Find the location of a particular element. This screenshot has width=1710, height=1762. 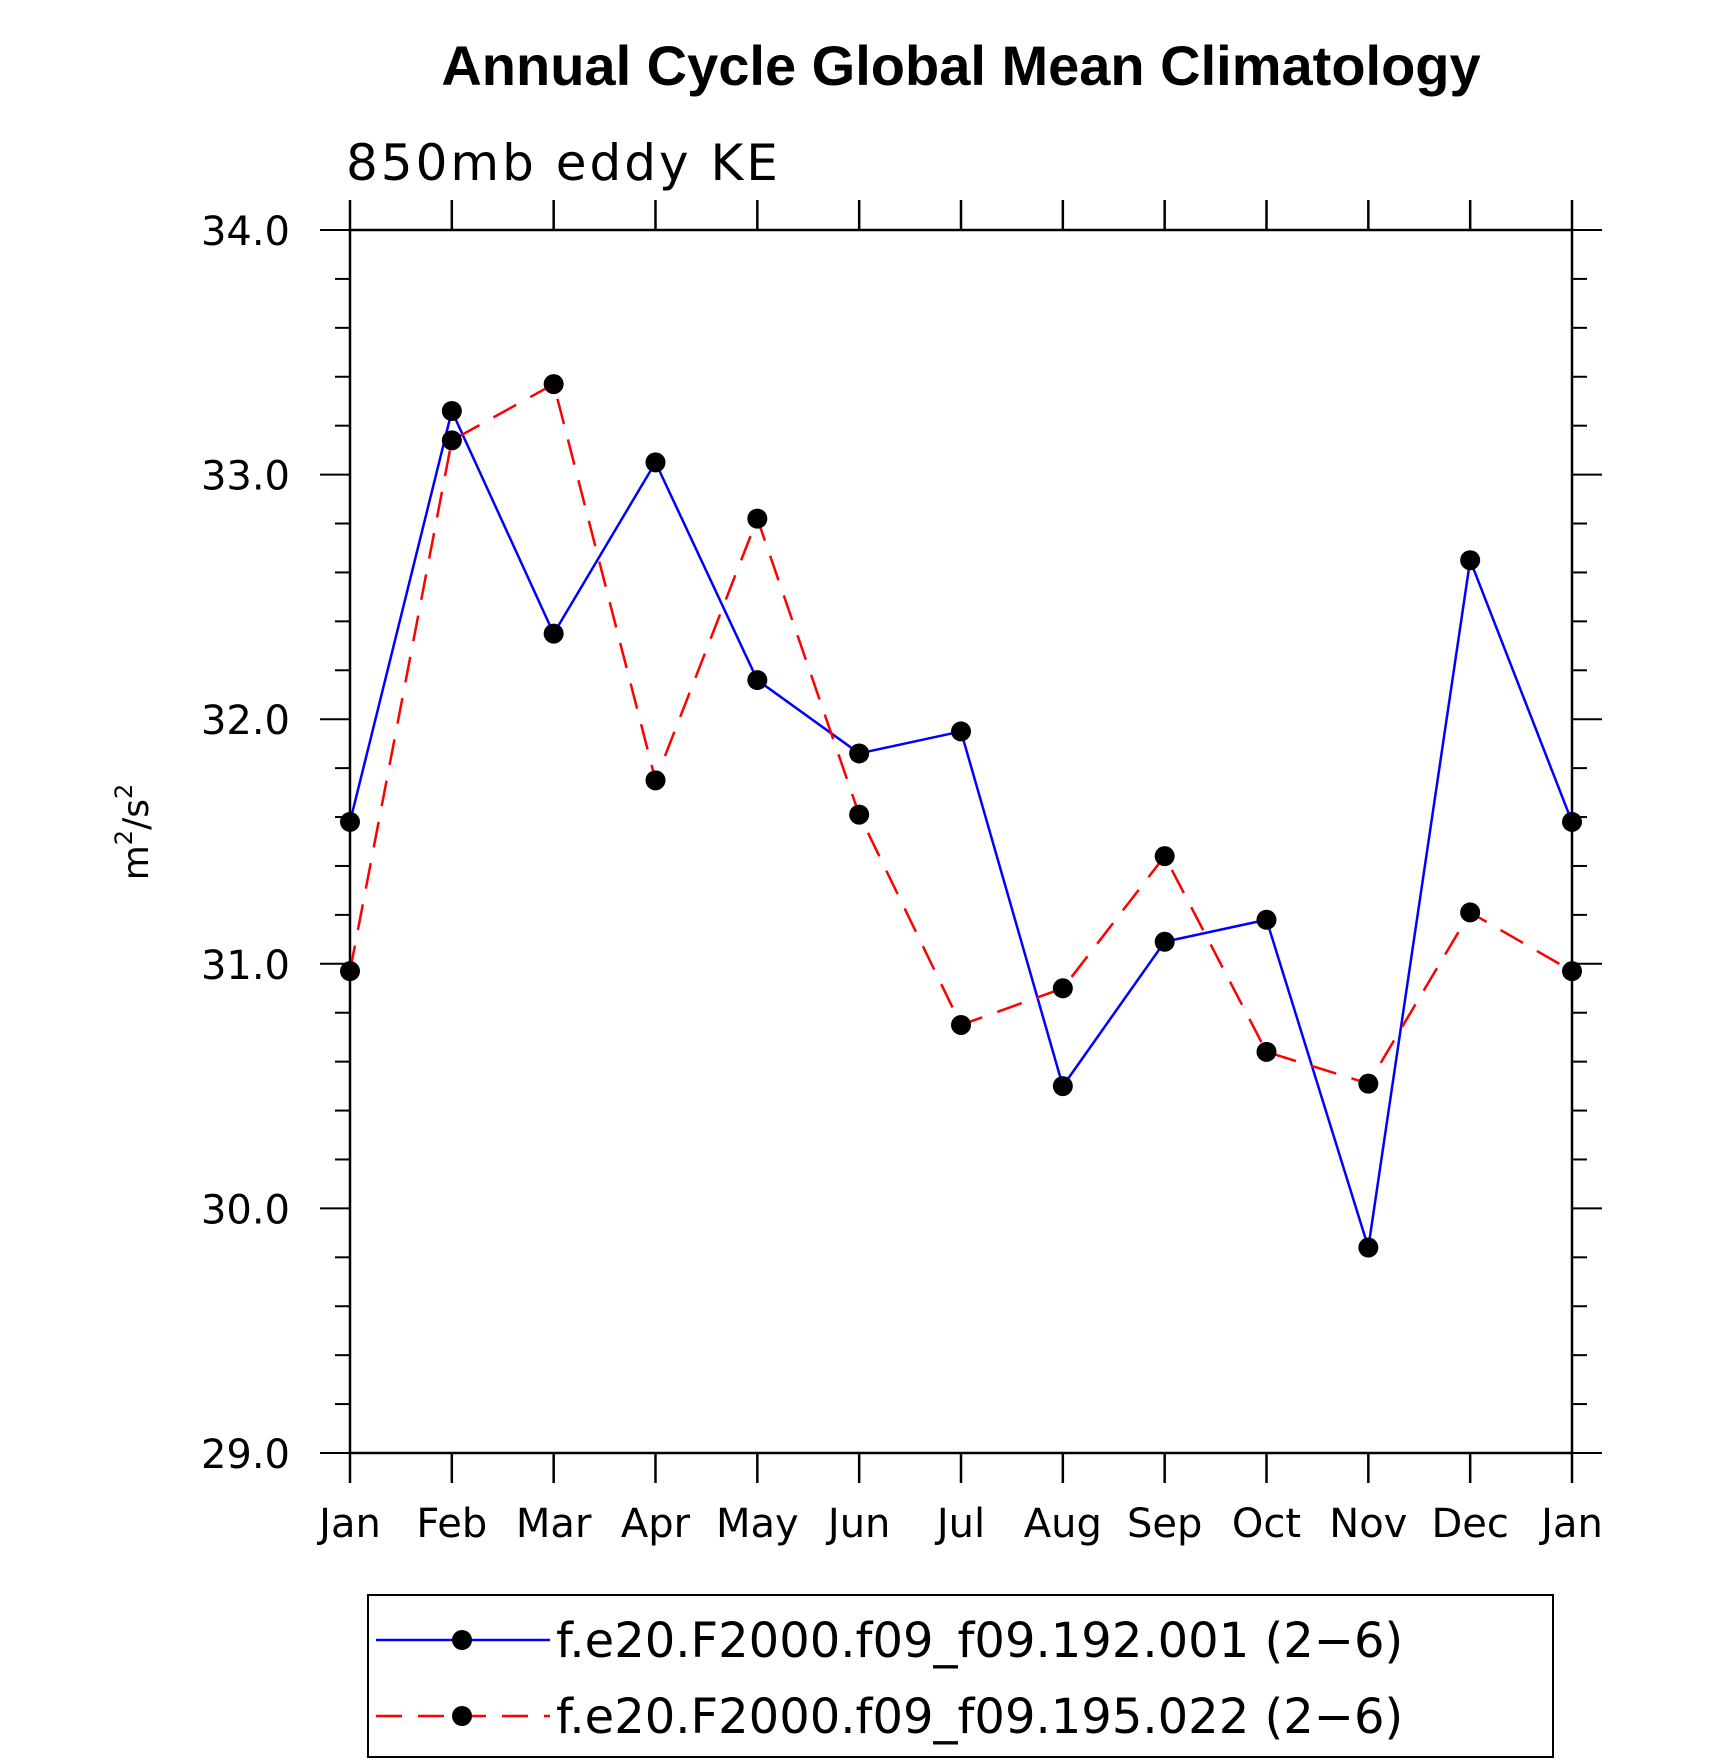

y-axis-label: m2/s2 is located at coordinates (133, 832).